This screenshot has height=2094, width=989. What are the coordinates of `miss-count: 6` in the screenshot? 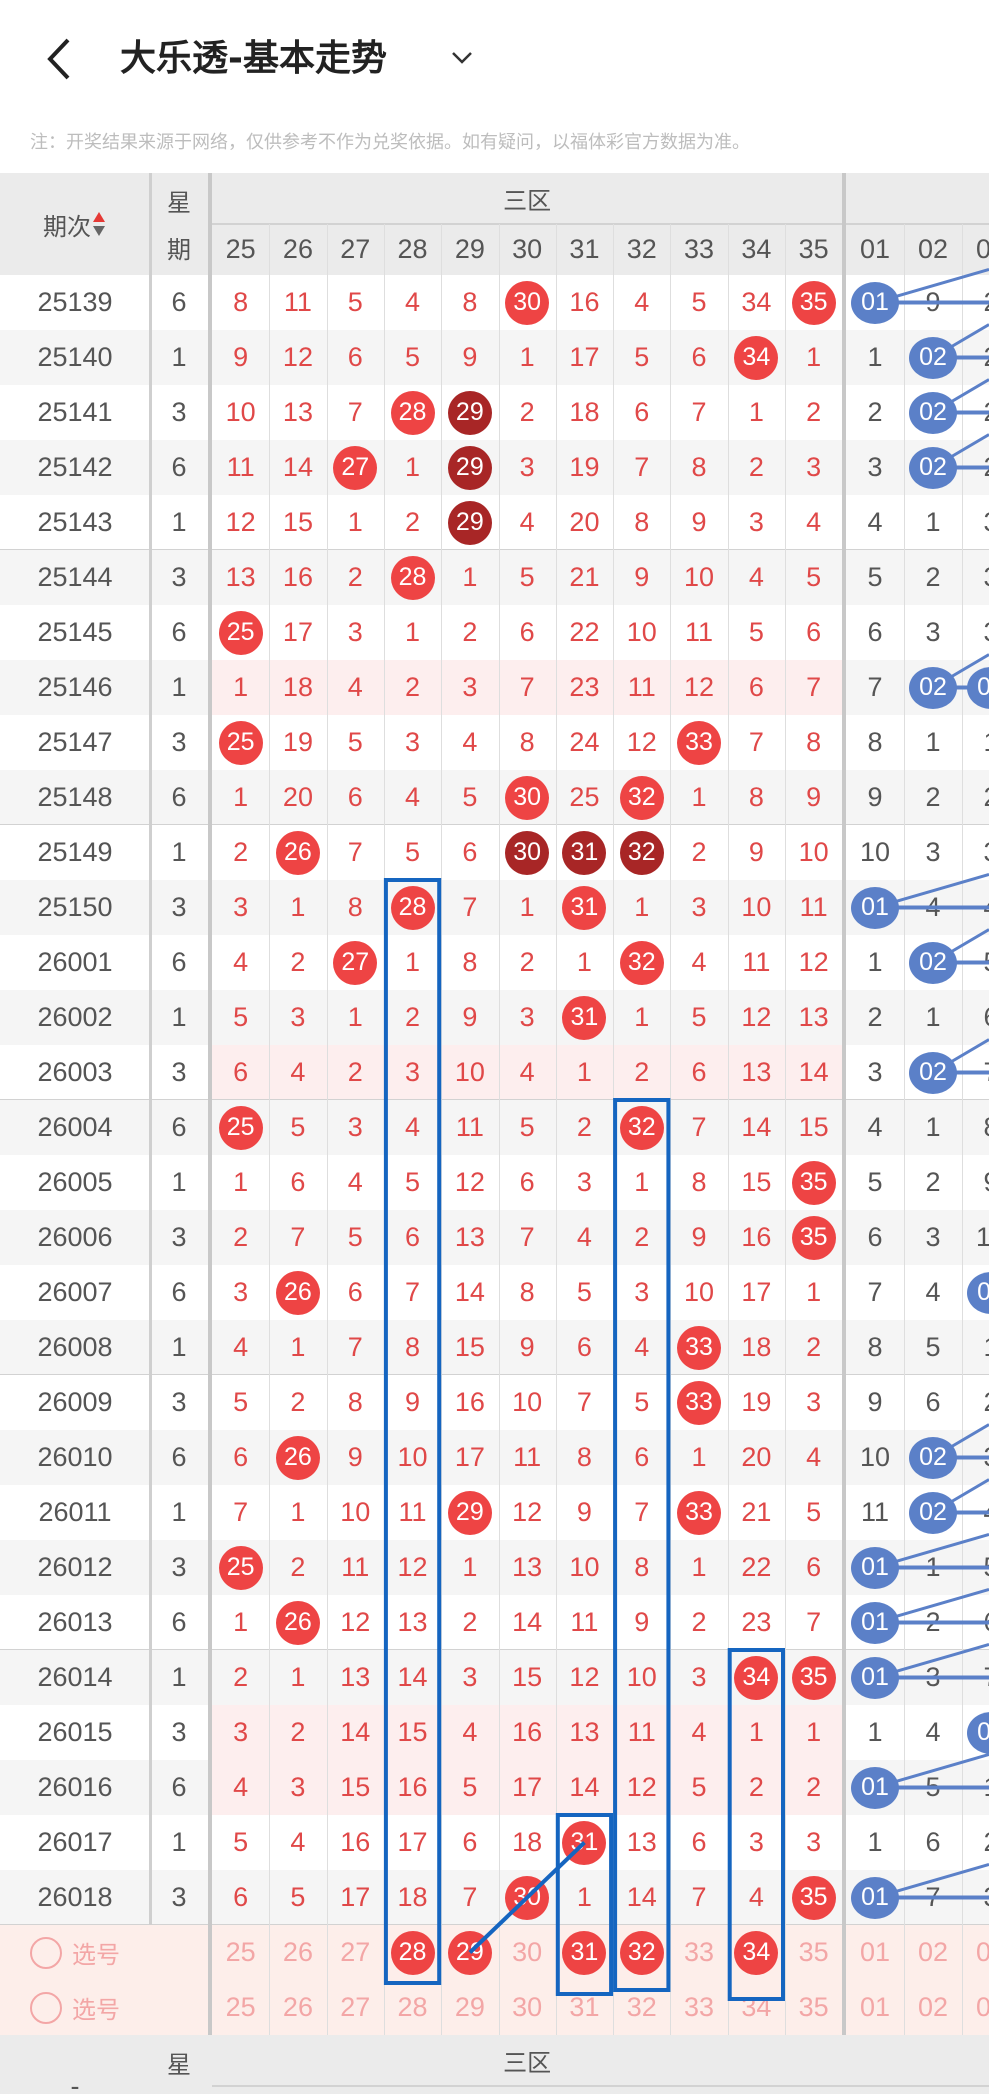 It's located at (355, 357).